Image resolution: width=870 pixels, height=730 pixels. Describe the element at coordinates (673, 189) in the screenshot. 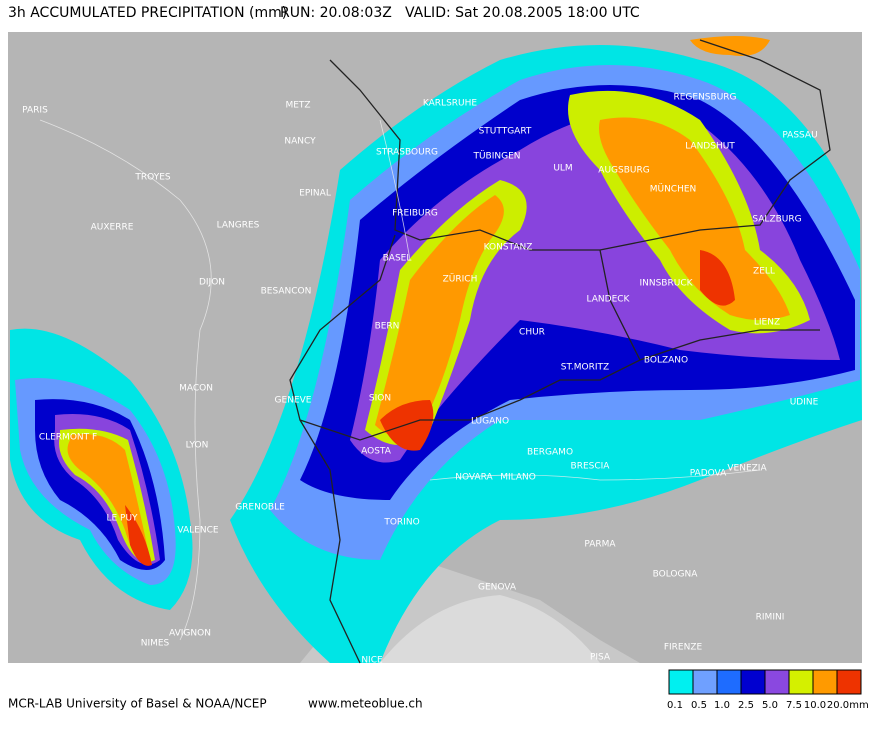

I see `city: MÜNCHEN` at that location.